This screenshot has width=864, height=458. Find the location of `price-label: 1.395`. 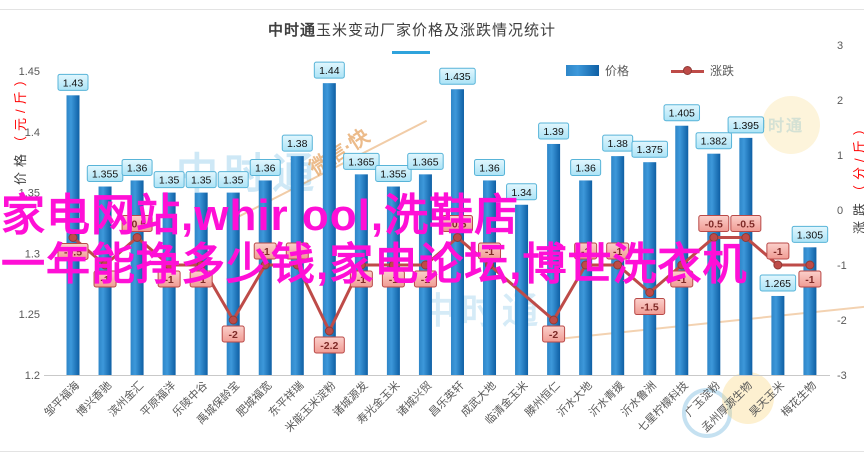

price-label: 1.395 is located at coordinates (746, 126).